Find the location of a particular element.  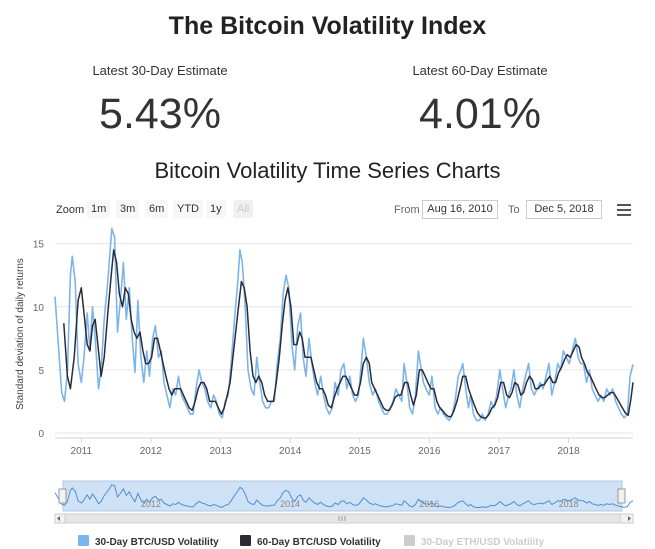

navigator-tick-label: 2016 is located at coordinates (429, 504).